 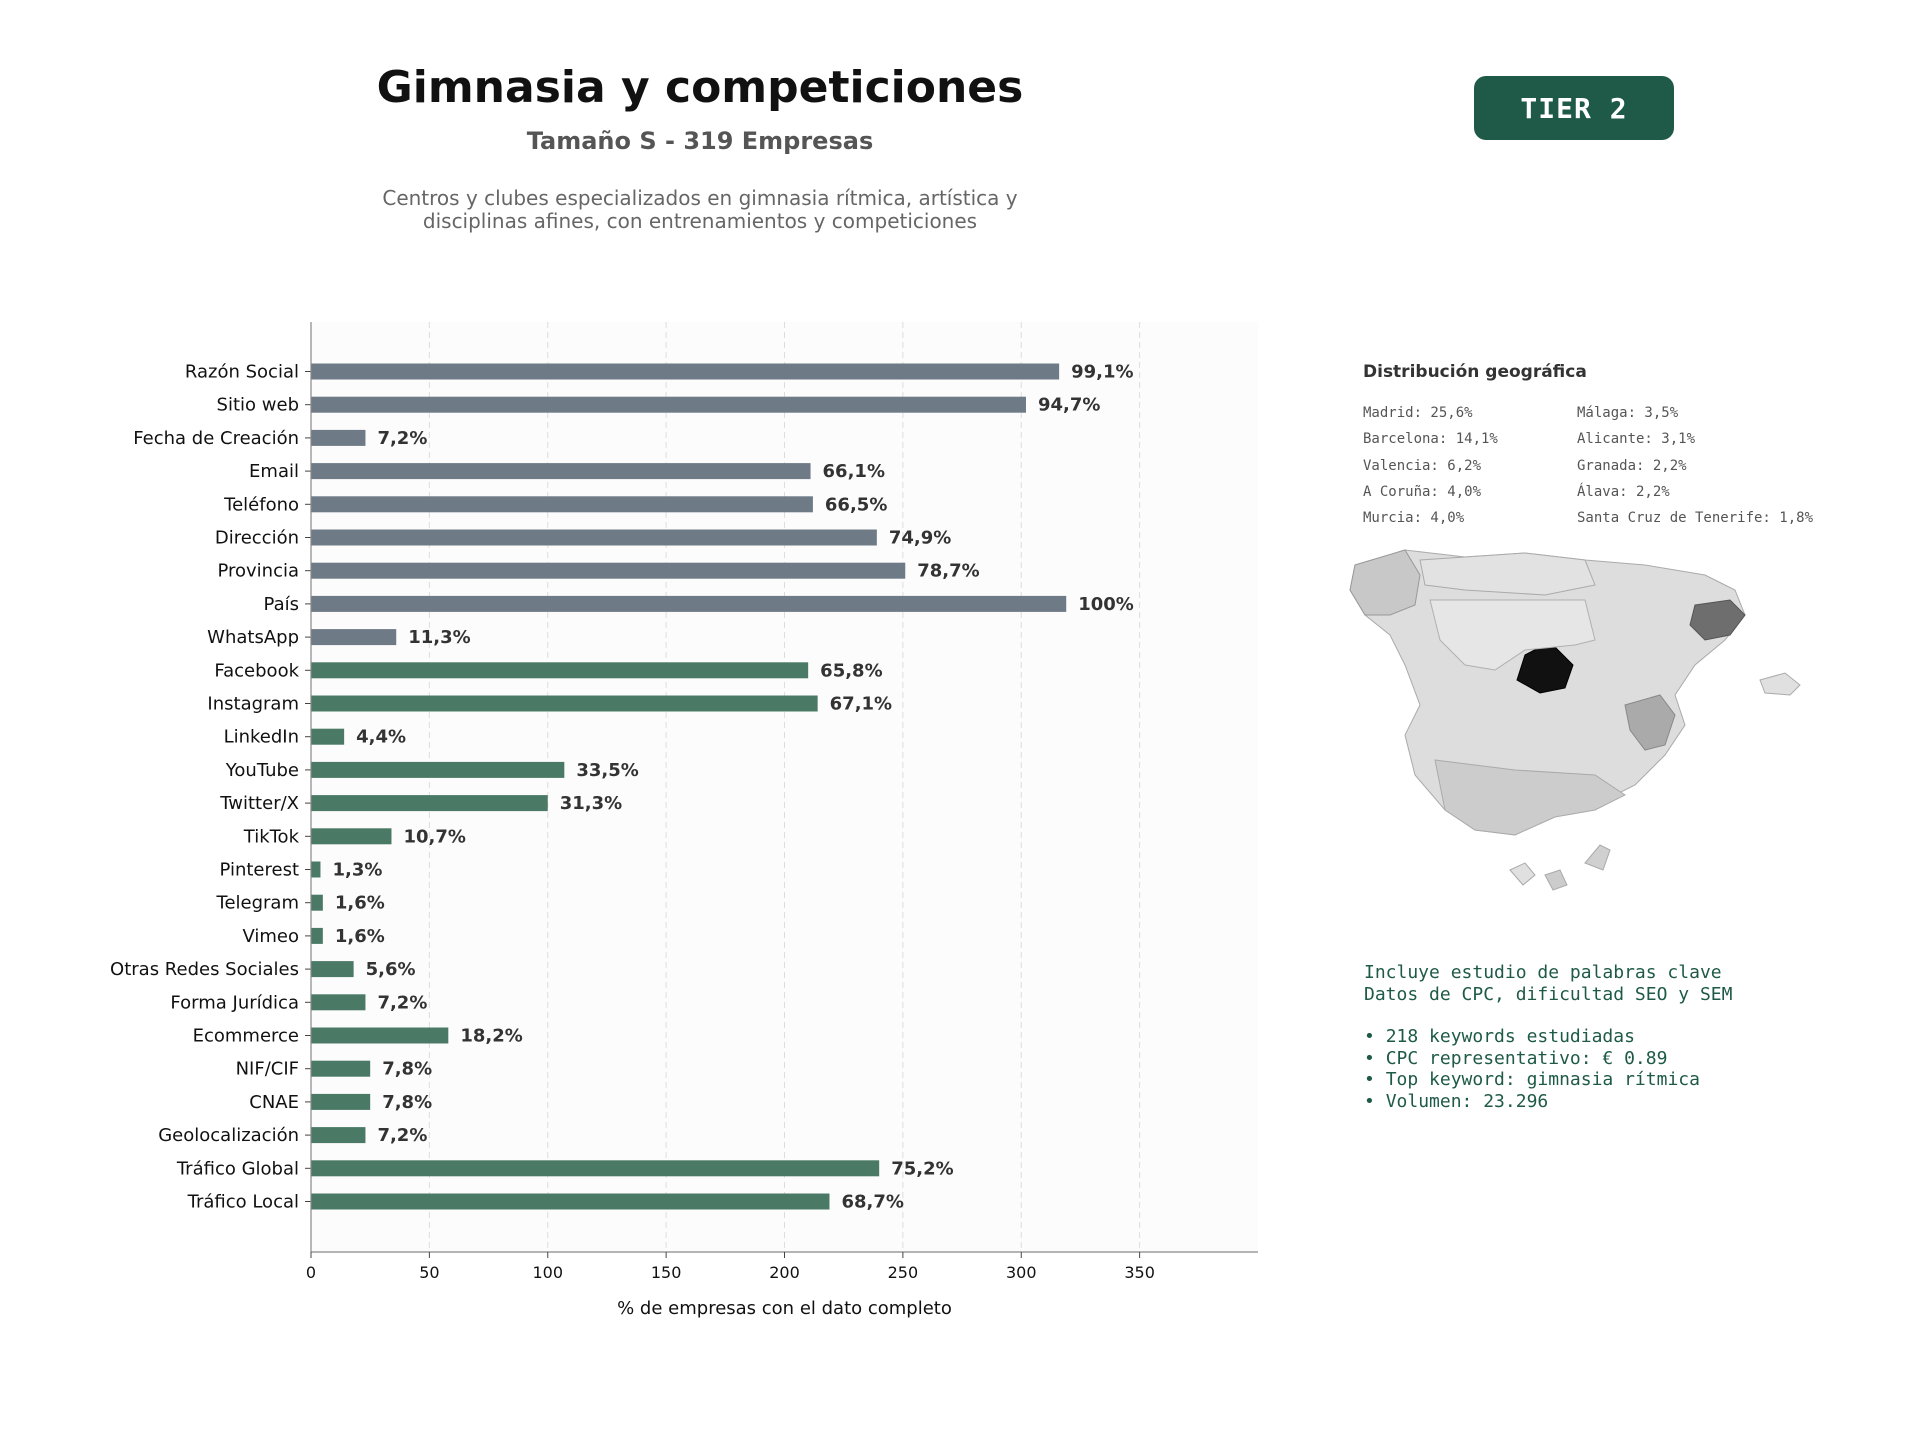 What do you see at coordinates (1512, 635) in the screenshot?
I see `map-castilla` at bounding box center [1512, 635].